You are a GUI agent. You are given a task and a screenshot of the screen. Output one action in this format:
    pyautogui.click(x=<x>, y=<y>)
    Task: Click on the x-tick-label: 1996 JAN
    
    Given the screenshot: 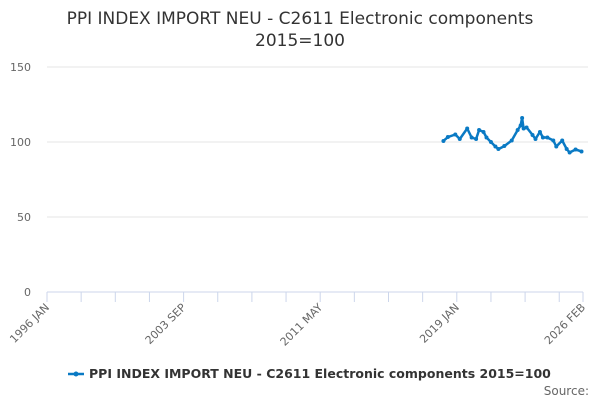 What is the action you would take?
    pyautogui.click(x=29, y=323)
    